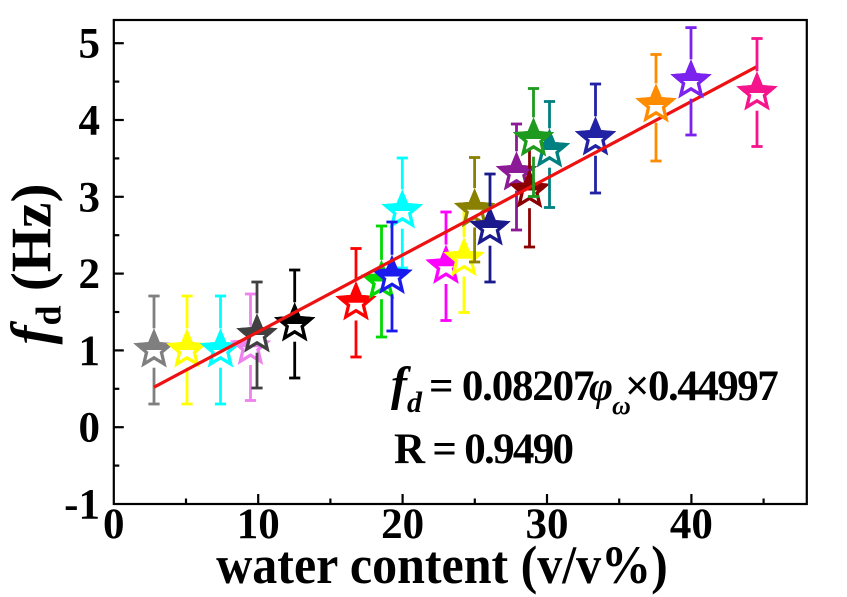  What do you see at coordinates (442, 565) in the screenshot?
I see `svg-text: water content (v/v%)` at bounding box center [442, 565].